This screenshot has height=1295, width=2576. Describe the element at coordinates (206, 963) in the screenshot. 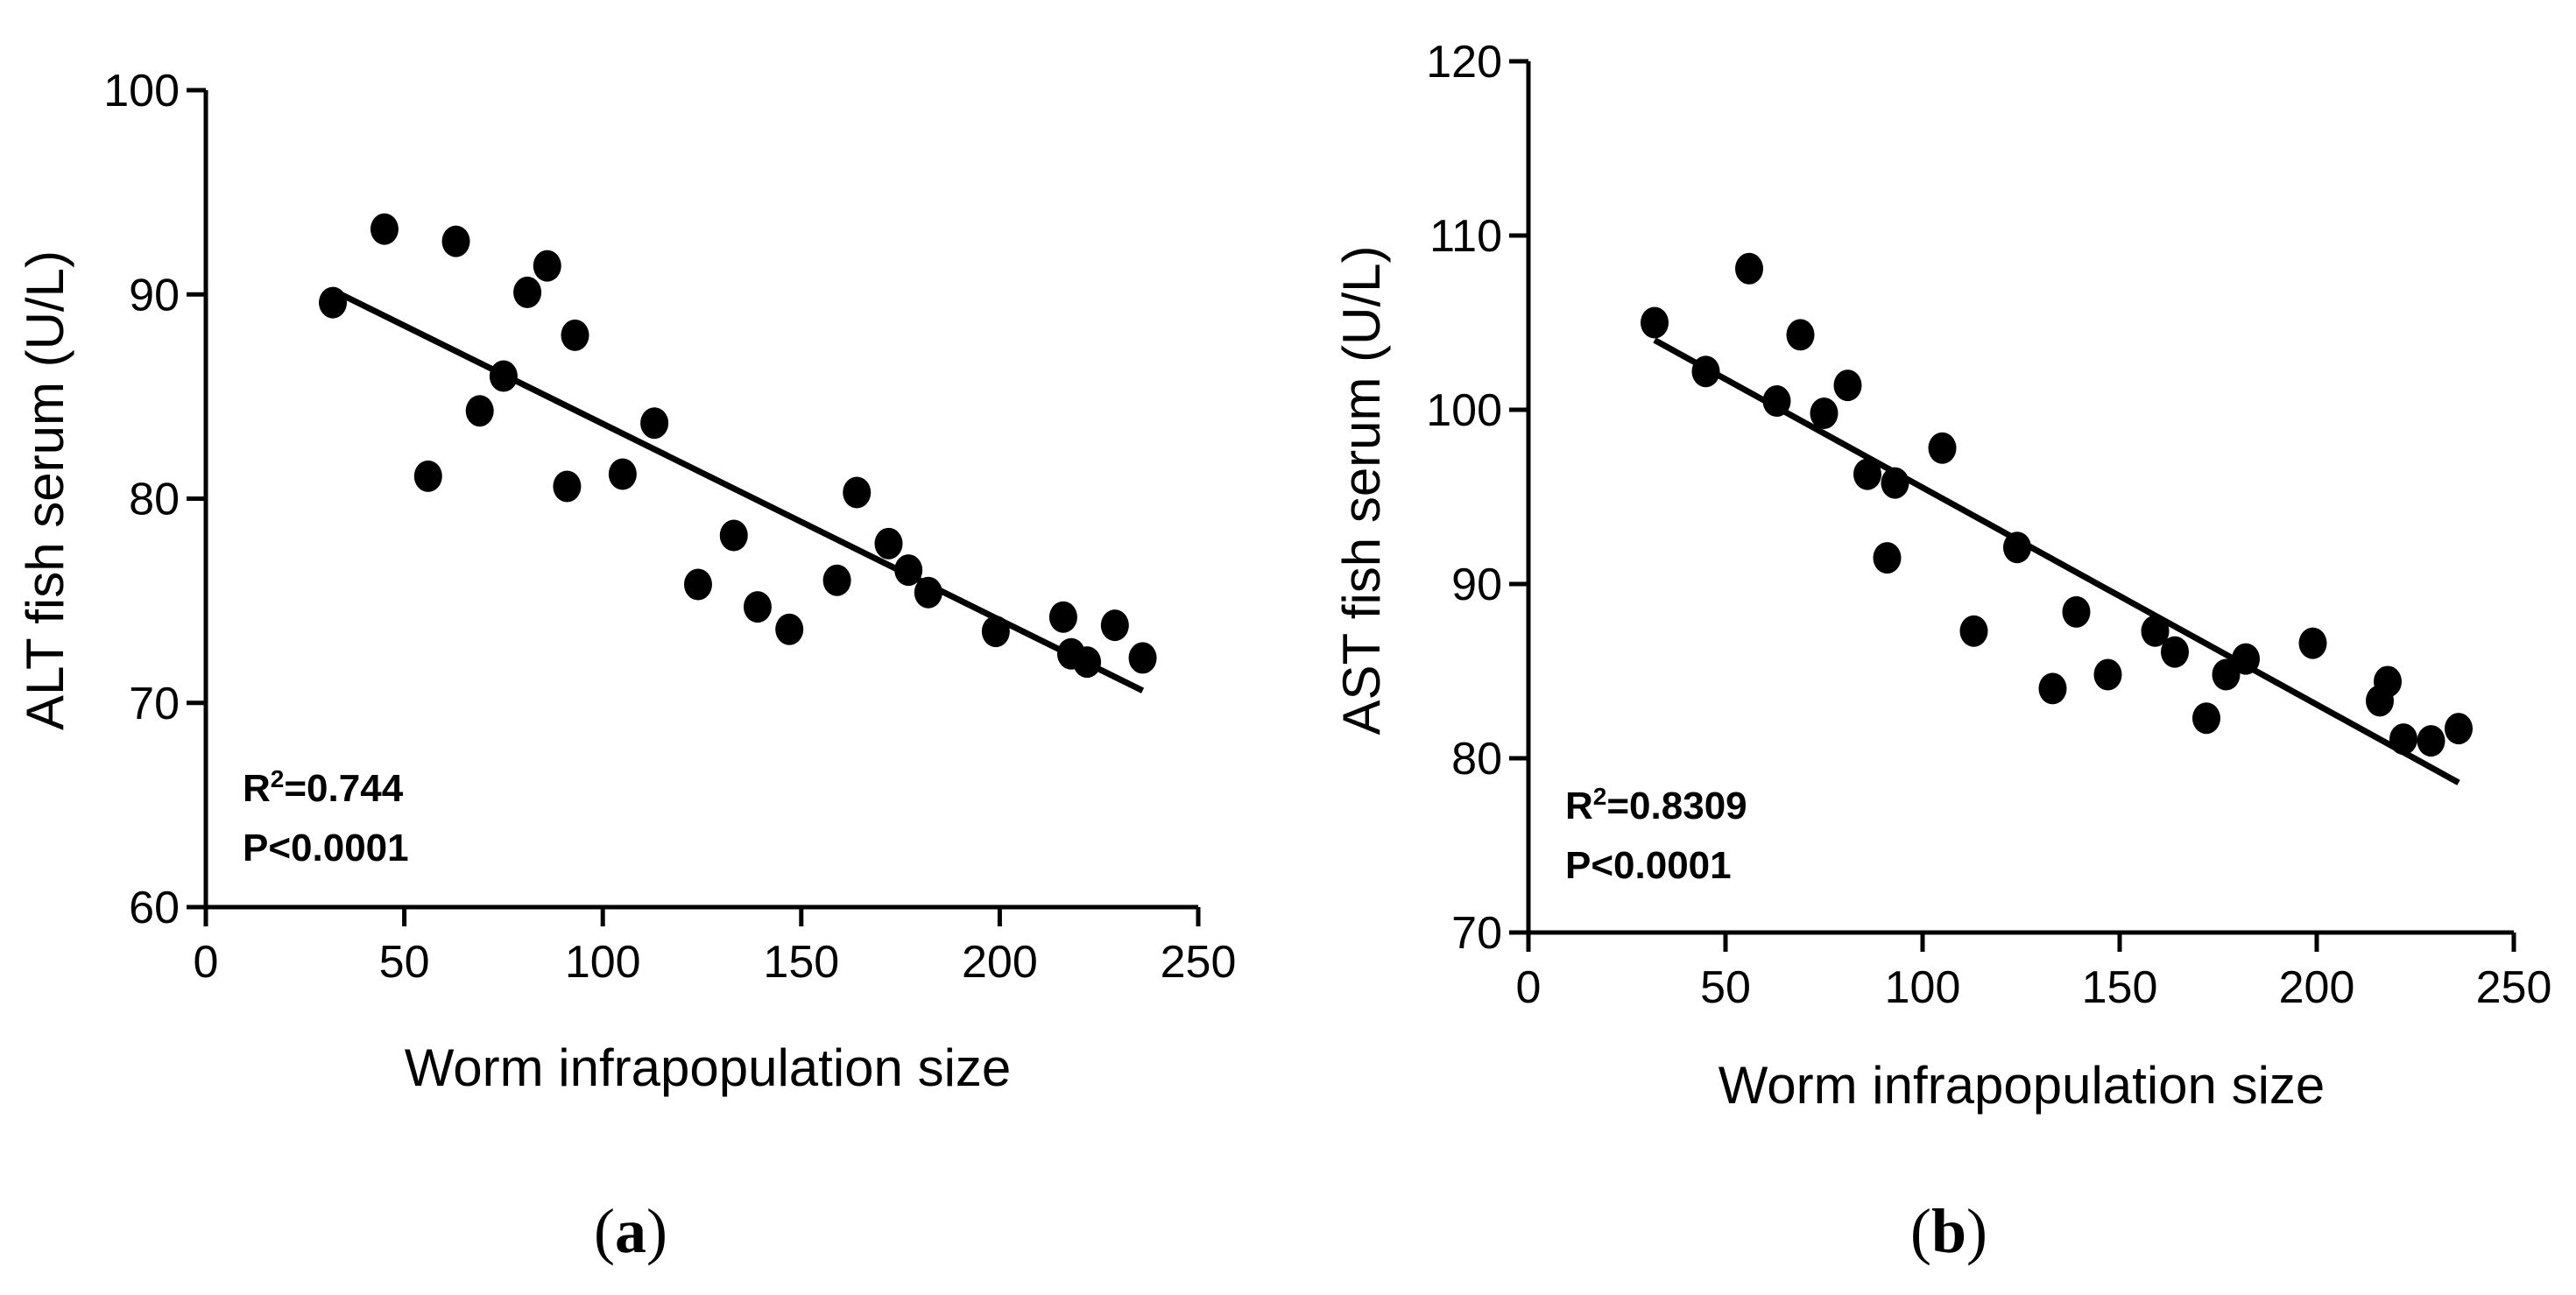

I see `panel-a-x-tick-label: 0` at that location.